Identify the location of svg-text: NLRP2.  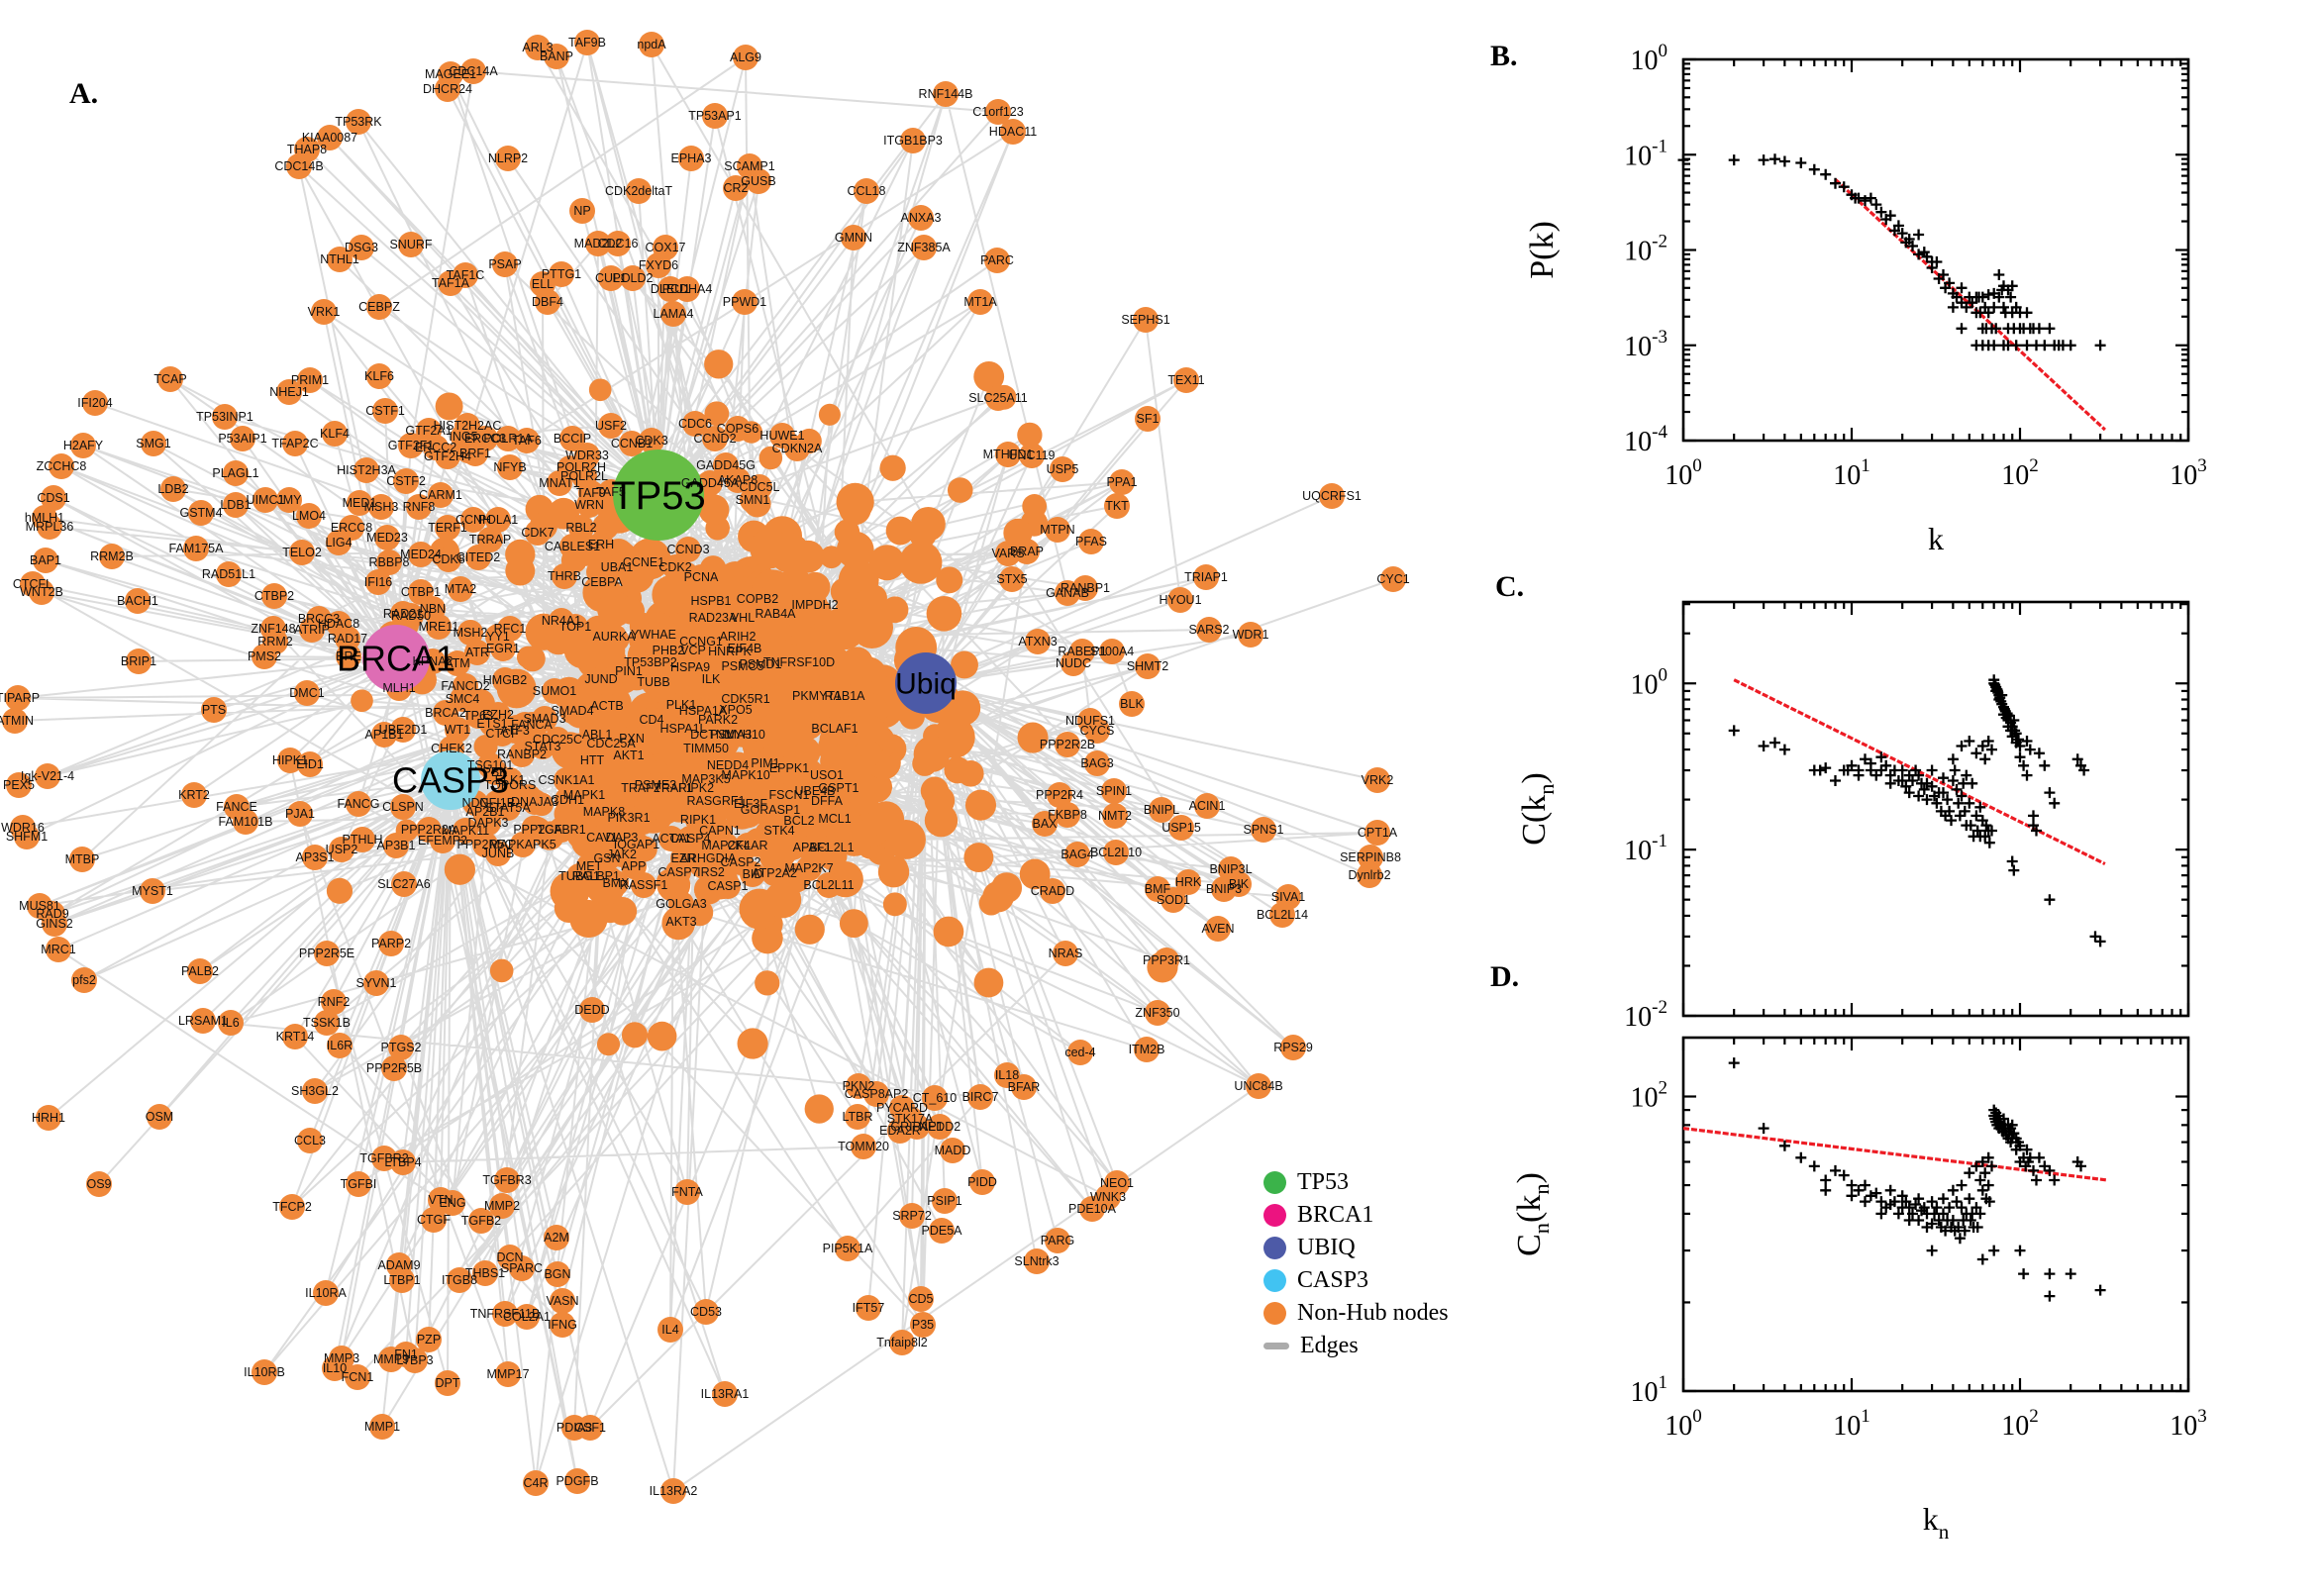
(508, 158).